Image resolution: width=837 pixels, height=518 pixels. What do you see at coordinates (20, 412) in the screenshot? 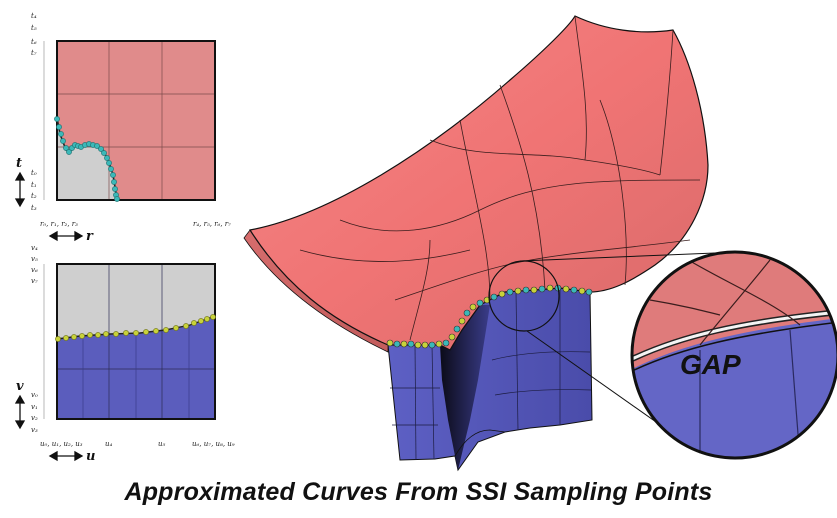
I see `v-axis-arrow` at bounding box center [20, 412].